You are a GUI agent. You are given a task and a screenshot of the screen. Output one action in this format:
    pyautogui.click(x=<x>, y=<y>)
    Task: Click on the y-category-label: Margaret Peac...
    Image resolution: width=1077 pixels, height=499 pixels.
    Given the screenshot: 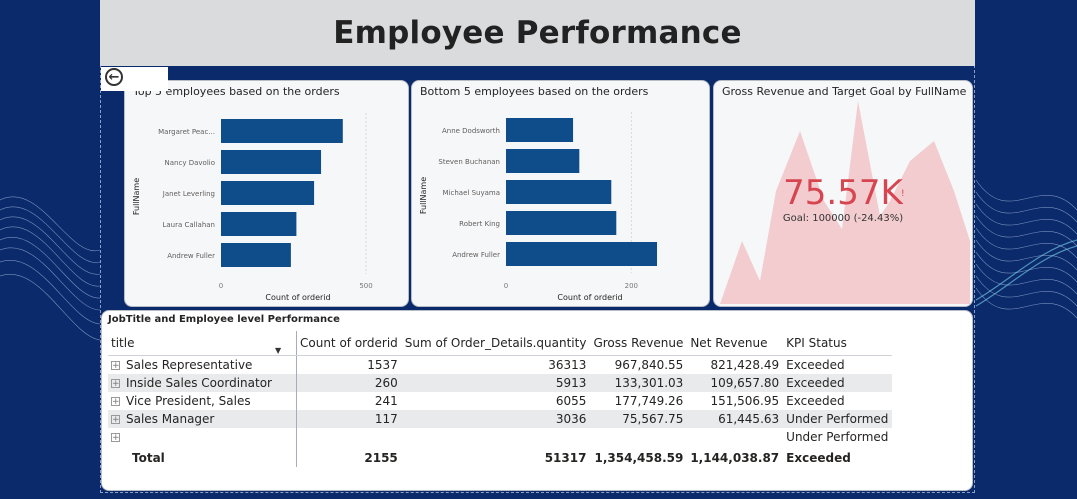 What is the action you would take?
    pyautogui.click(x=186, y=132)
    